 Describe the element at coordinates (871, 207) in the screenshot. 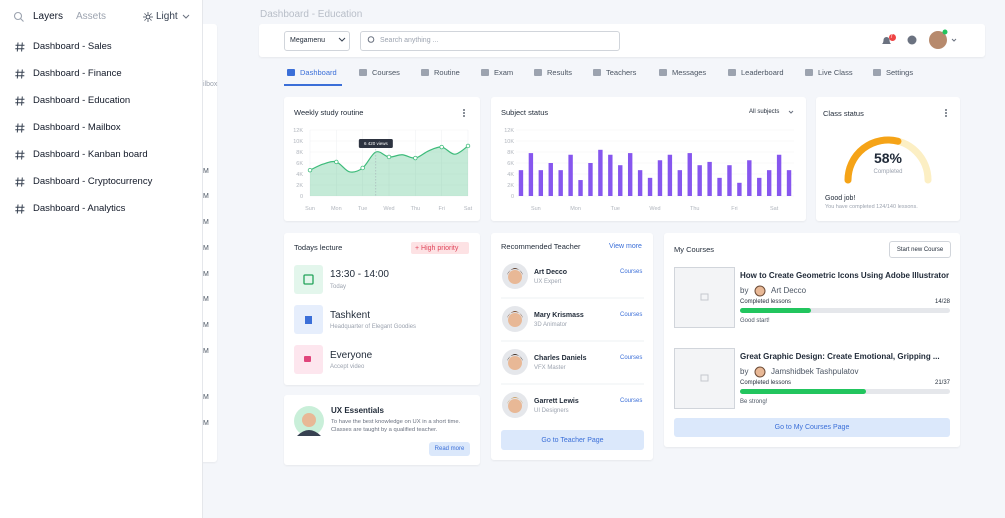

I see `class-detail: You have completed 124/140 lessons.` at that location.